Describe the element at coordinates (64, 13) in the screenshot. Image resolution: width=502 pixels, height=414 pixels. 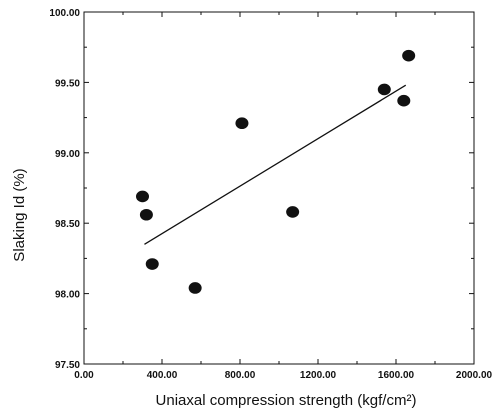
I see `y-tick-label: 100.00` at that location.